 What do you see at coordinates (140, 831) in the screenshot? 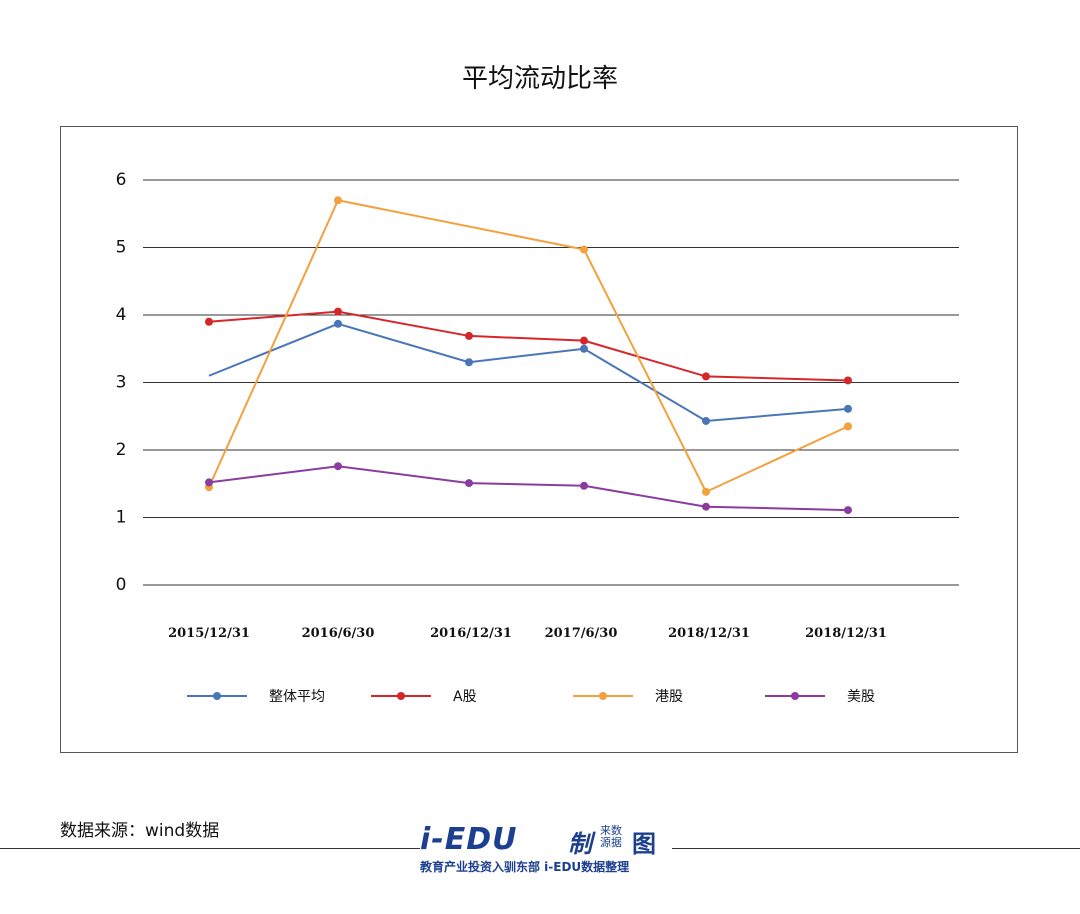
I see `data-source-note: 数据来源：wind数据` at bounding box center [140, 831].